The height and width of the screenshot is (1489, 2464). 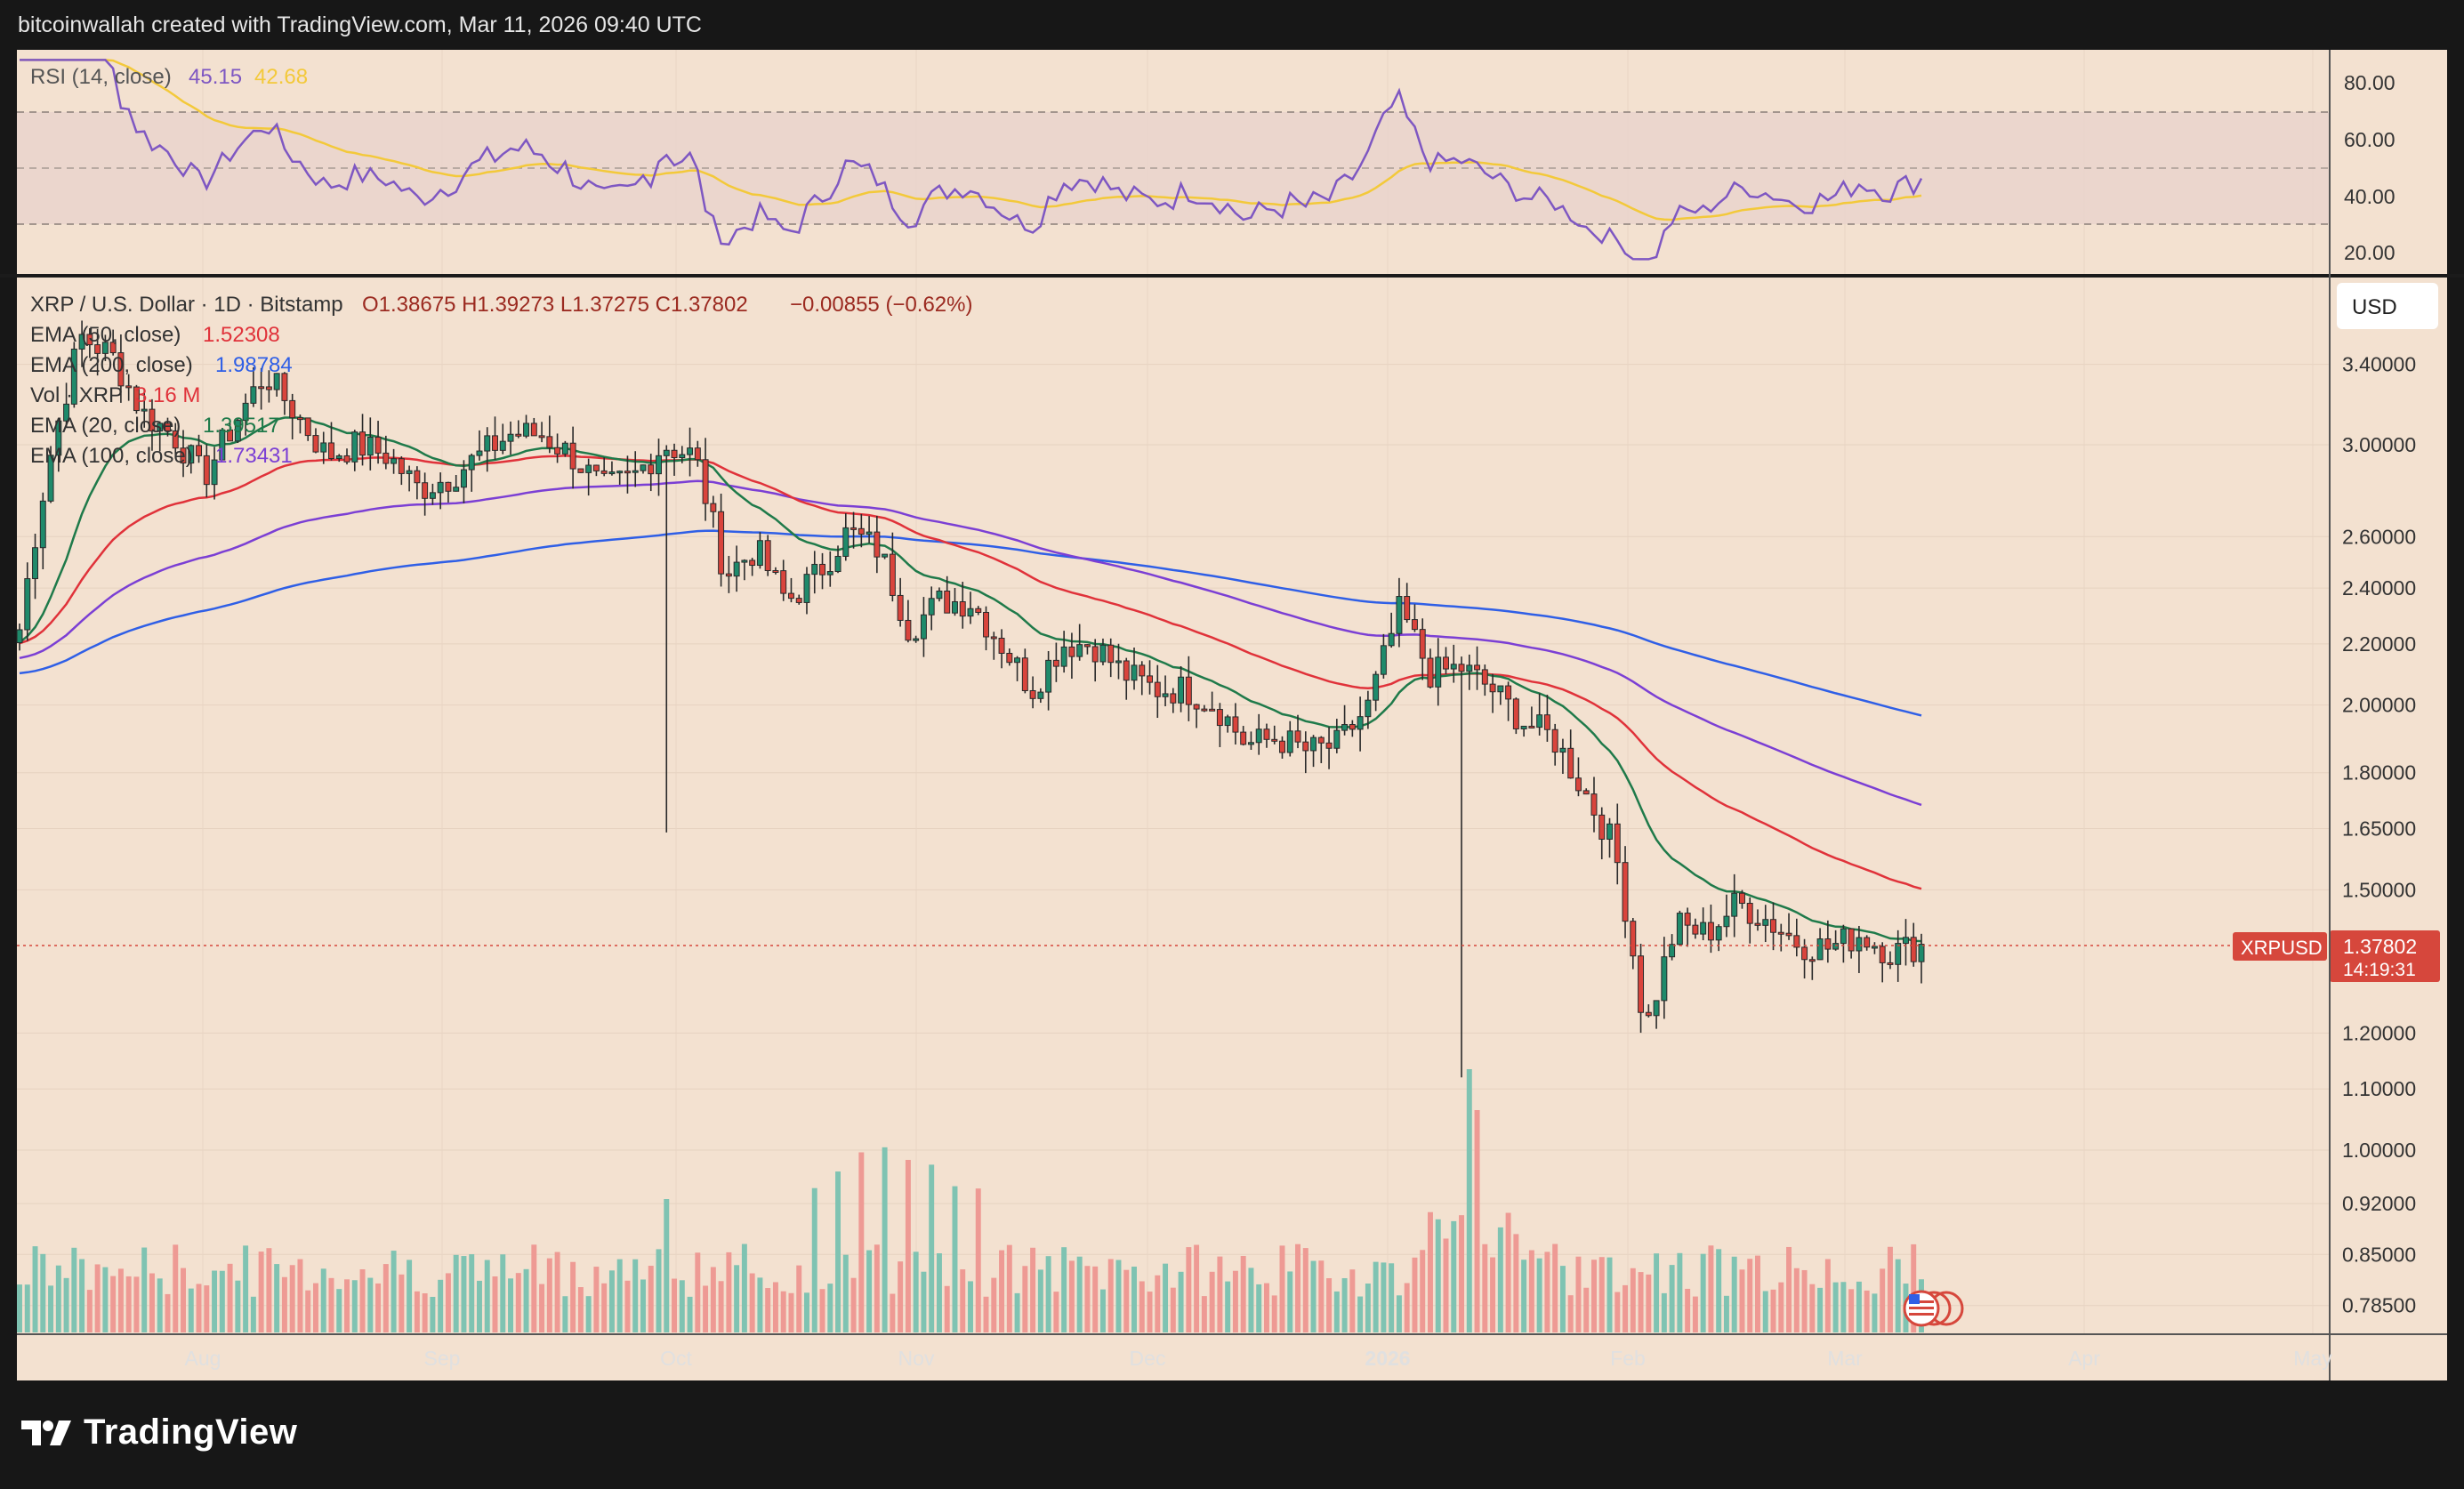 What do you see at coordinates (2379, 1088) in the screenshot?
I see `price-tick: 1.10000` at bounding box center [2379, 1088].